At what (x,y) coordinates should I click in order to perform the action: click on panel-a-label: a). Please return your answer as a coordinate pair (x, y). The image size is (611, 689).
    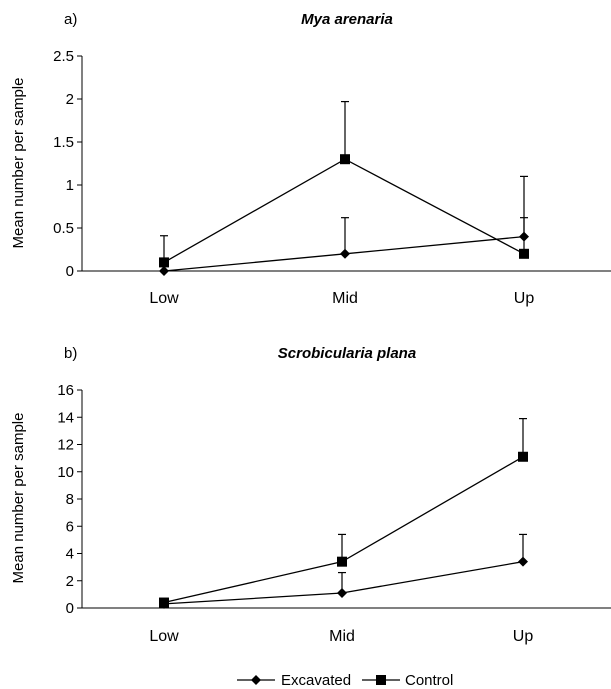
    Looking at the image, I should click on (70, 19).